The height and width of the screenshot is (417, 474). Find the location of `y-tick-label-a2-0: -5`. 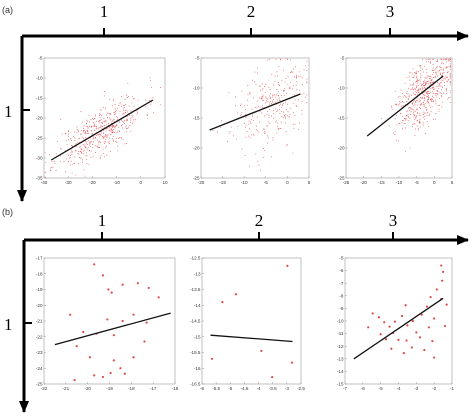

y-tick-label-a2-0: -5 is located at coordinates (197, 58).